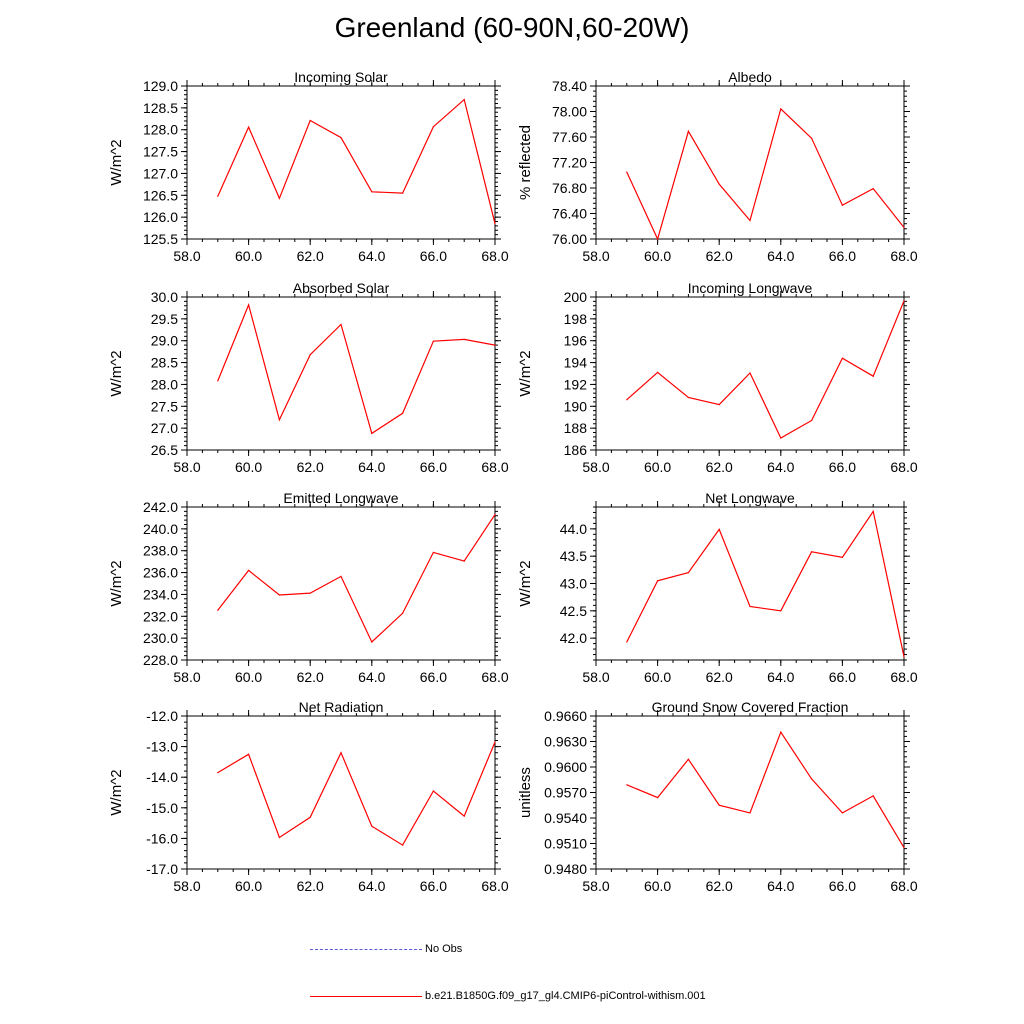 The width and height of the screenshot is (1024, 1024). What do you see at coordinates (162, 747) in the screenshot?
I see `y-tick-label: -13.0` at bounding box center [162, 747].